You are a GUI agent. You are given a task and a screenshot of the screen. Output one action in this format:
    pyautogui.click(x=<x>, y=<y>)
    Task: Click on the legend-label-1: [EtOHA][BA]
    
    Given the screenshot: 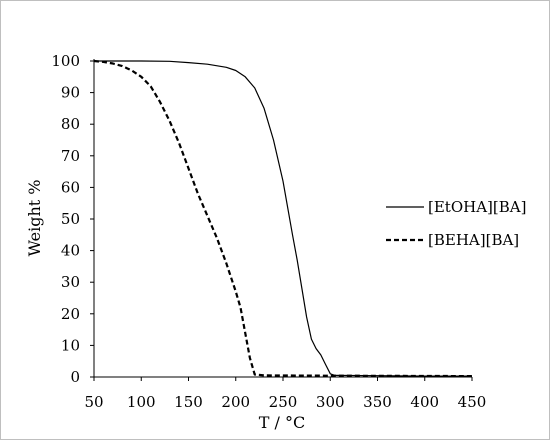 What is the action you would take?
    pyautogui.click(x=477, y=207)
    